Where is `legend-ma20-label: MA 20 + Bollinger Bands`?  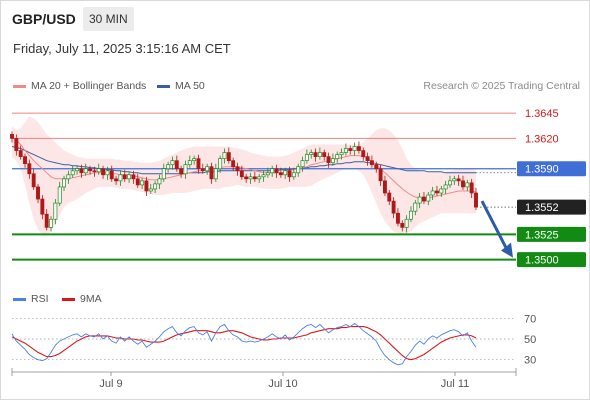 legend-ma20-label: MA 20 + Bollinger Bands is located at coordinates (89, 86).